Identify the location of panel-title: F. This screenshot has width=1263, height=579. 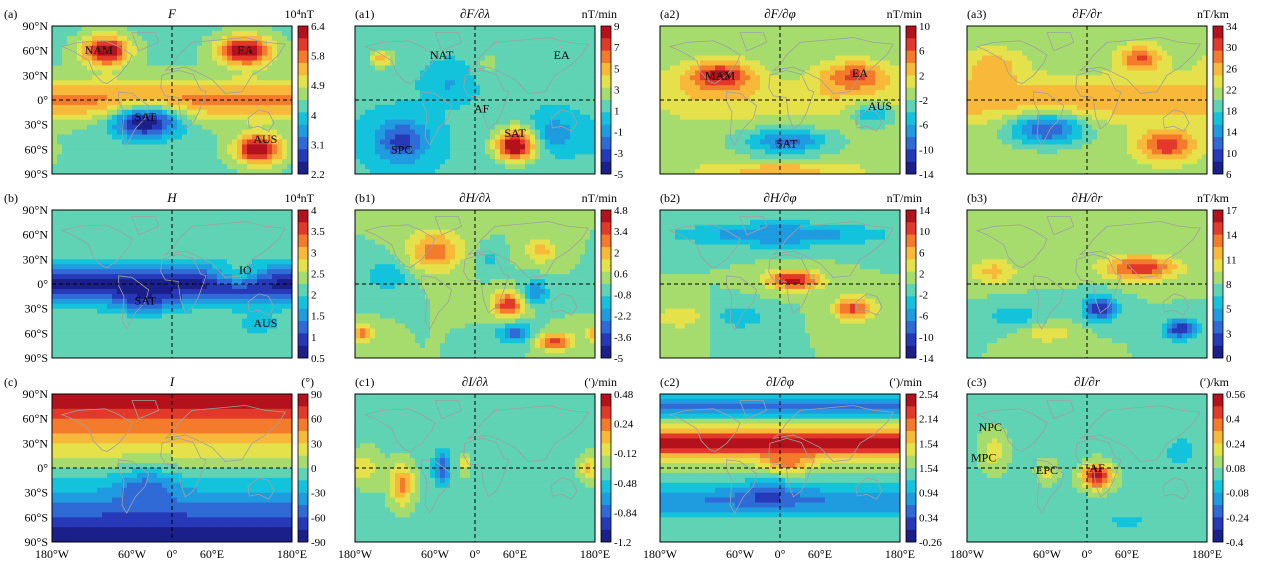
(172, 13).